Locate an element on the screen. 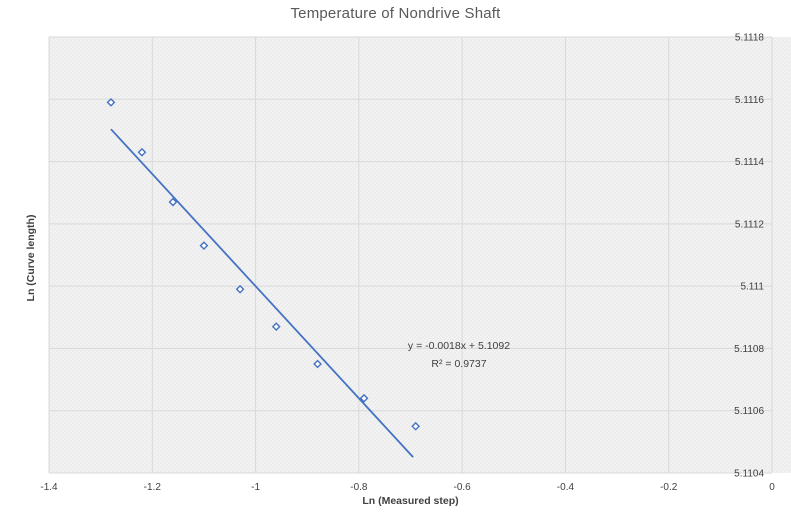 The width and height of the screenshot is (791, 516). y-tick-label: 5.1104 is located at coordinates (749, 474).